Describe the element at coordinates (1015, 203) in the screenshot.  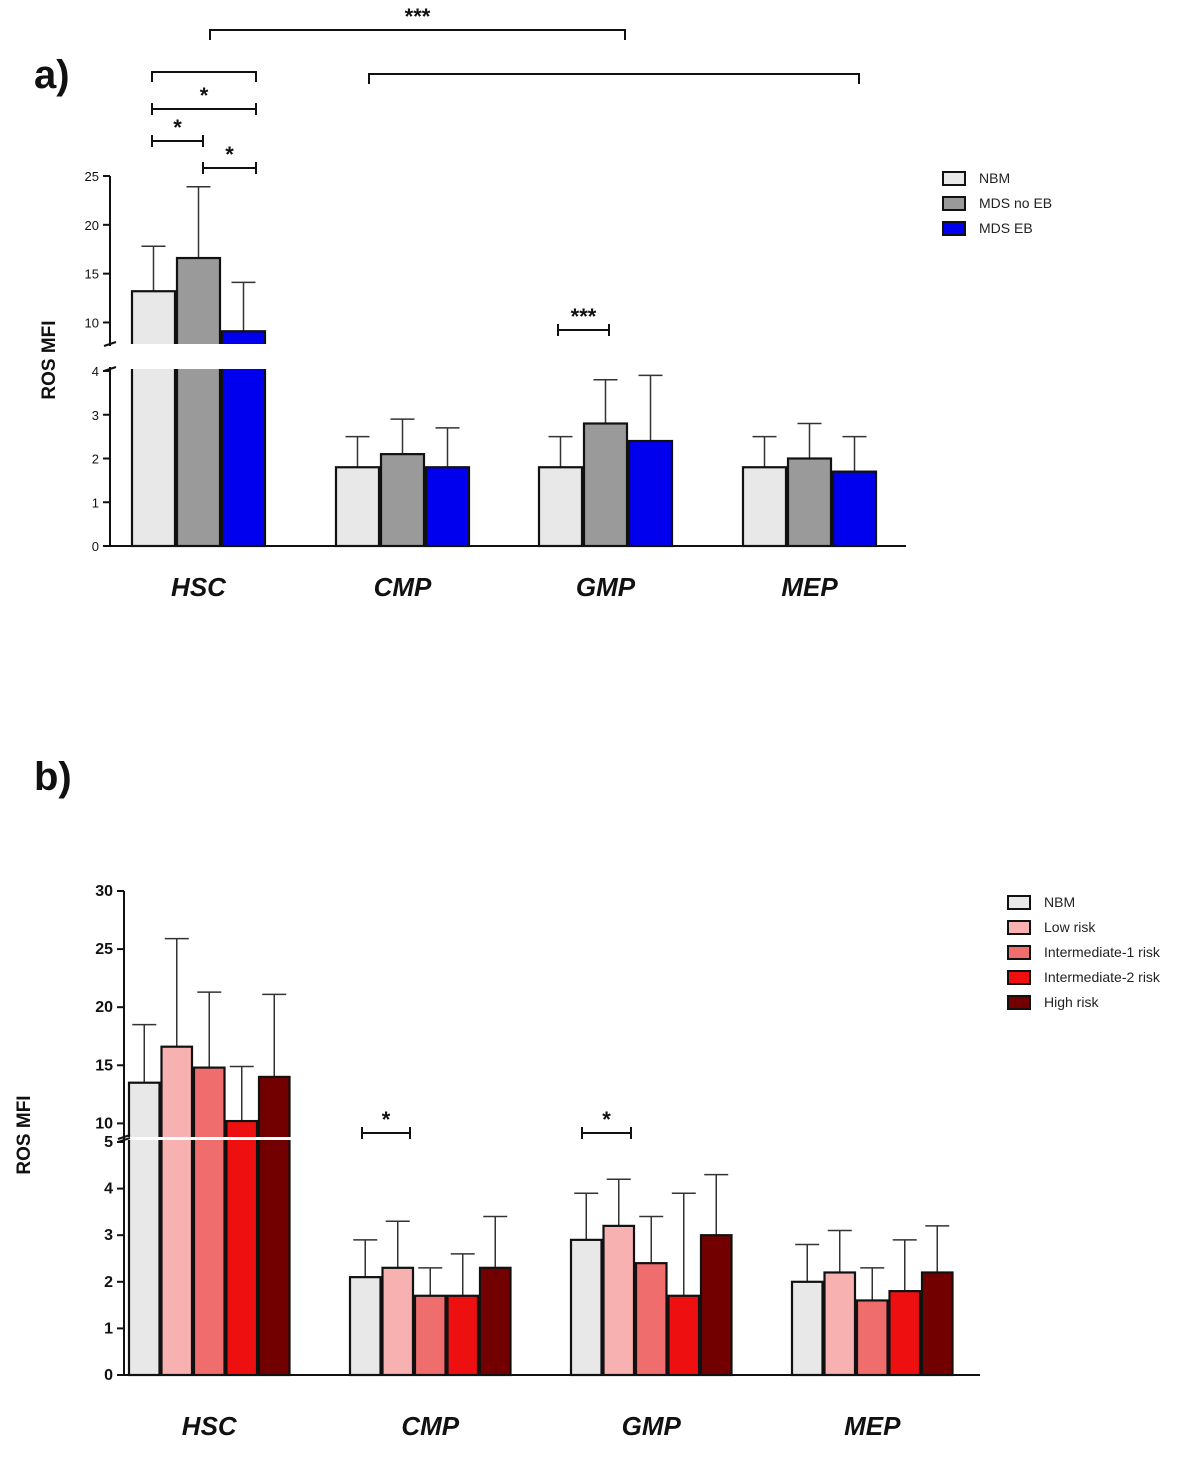
I see `legend-label-1: MDS no EB` at that location.